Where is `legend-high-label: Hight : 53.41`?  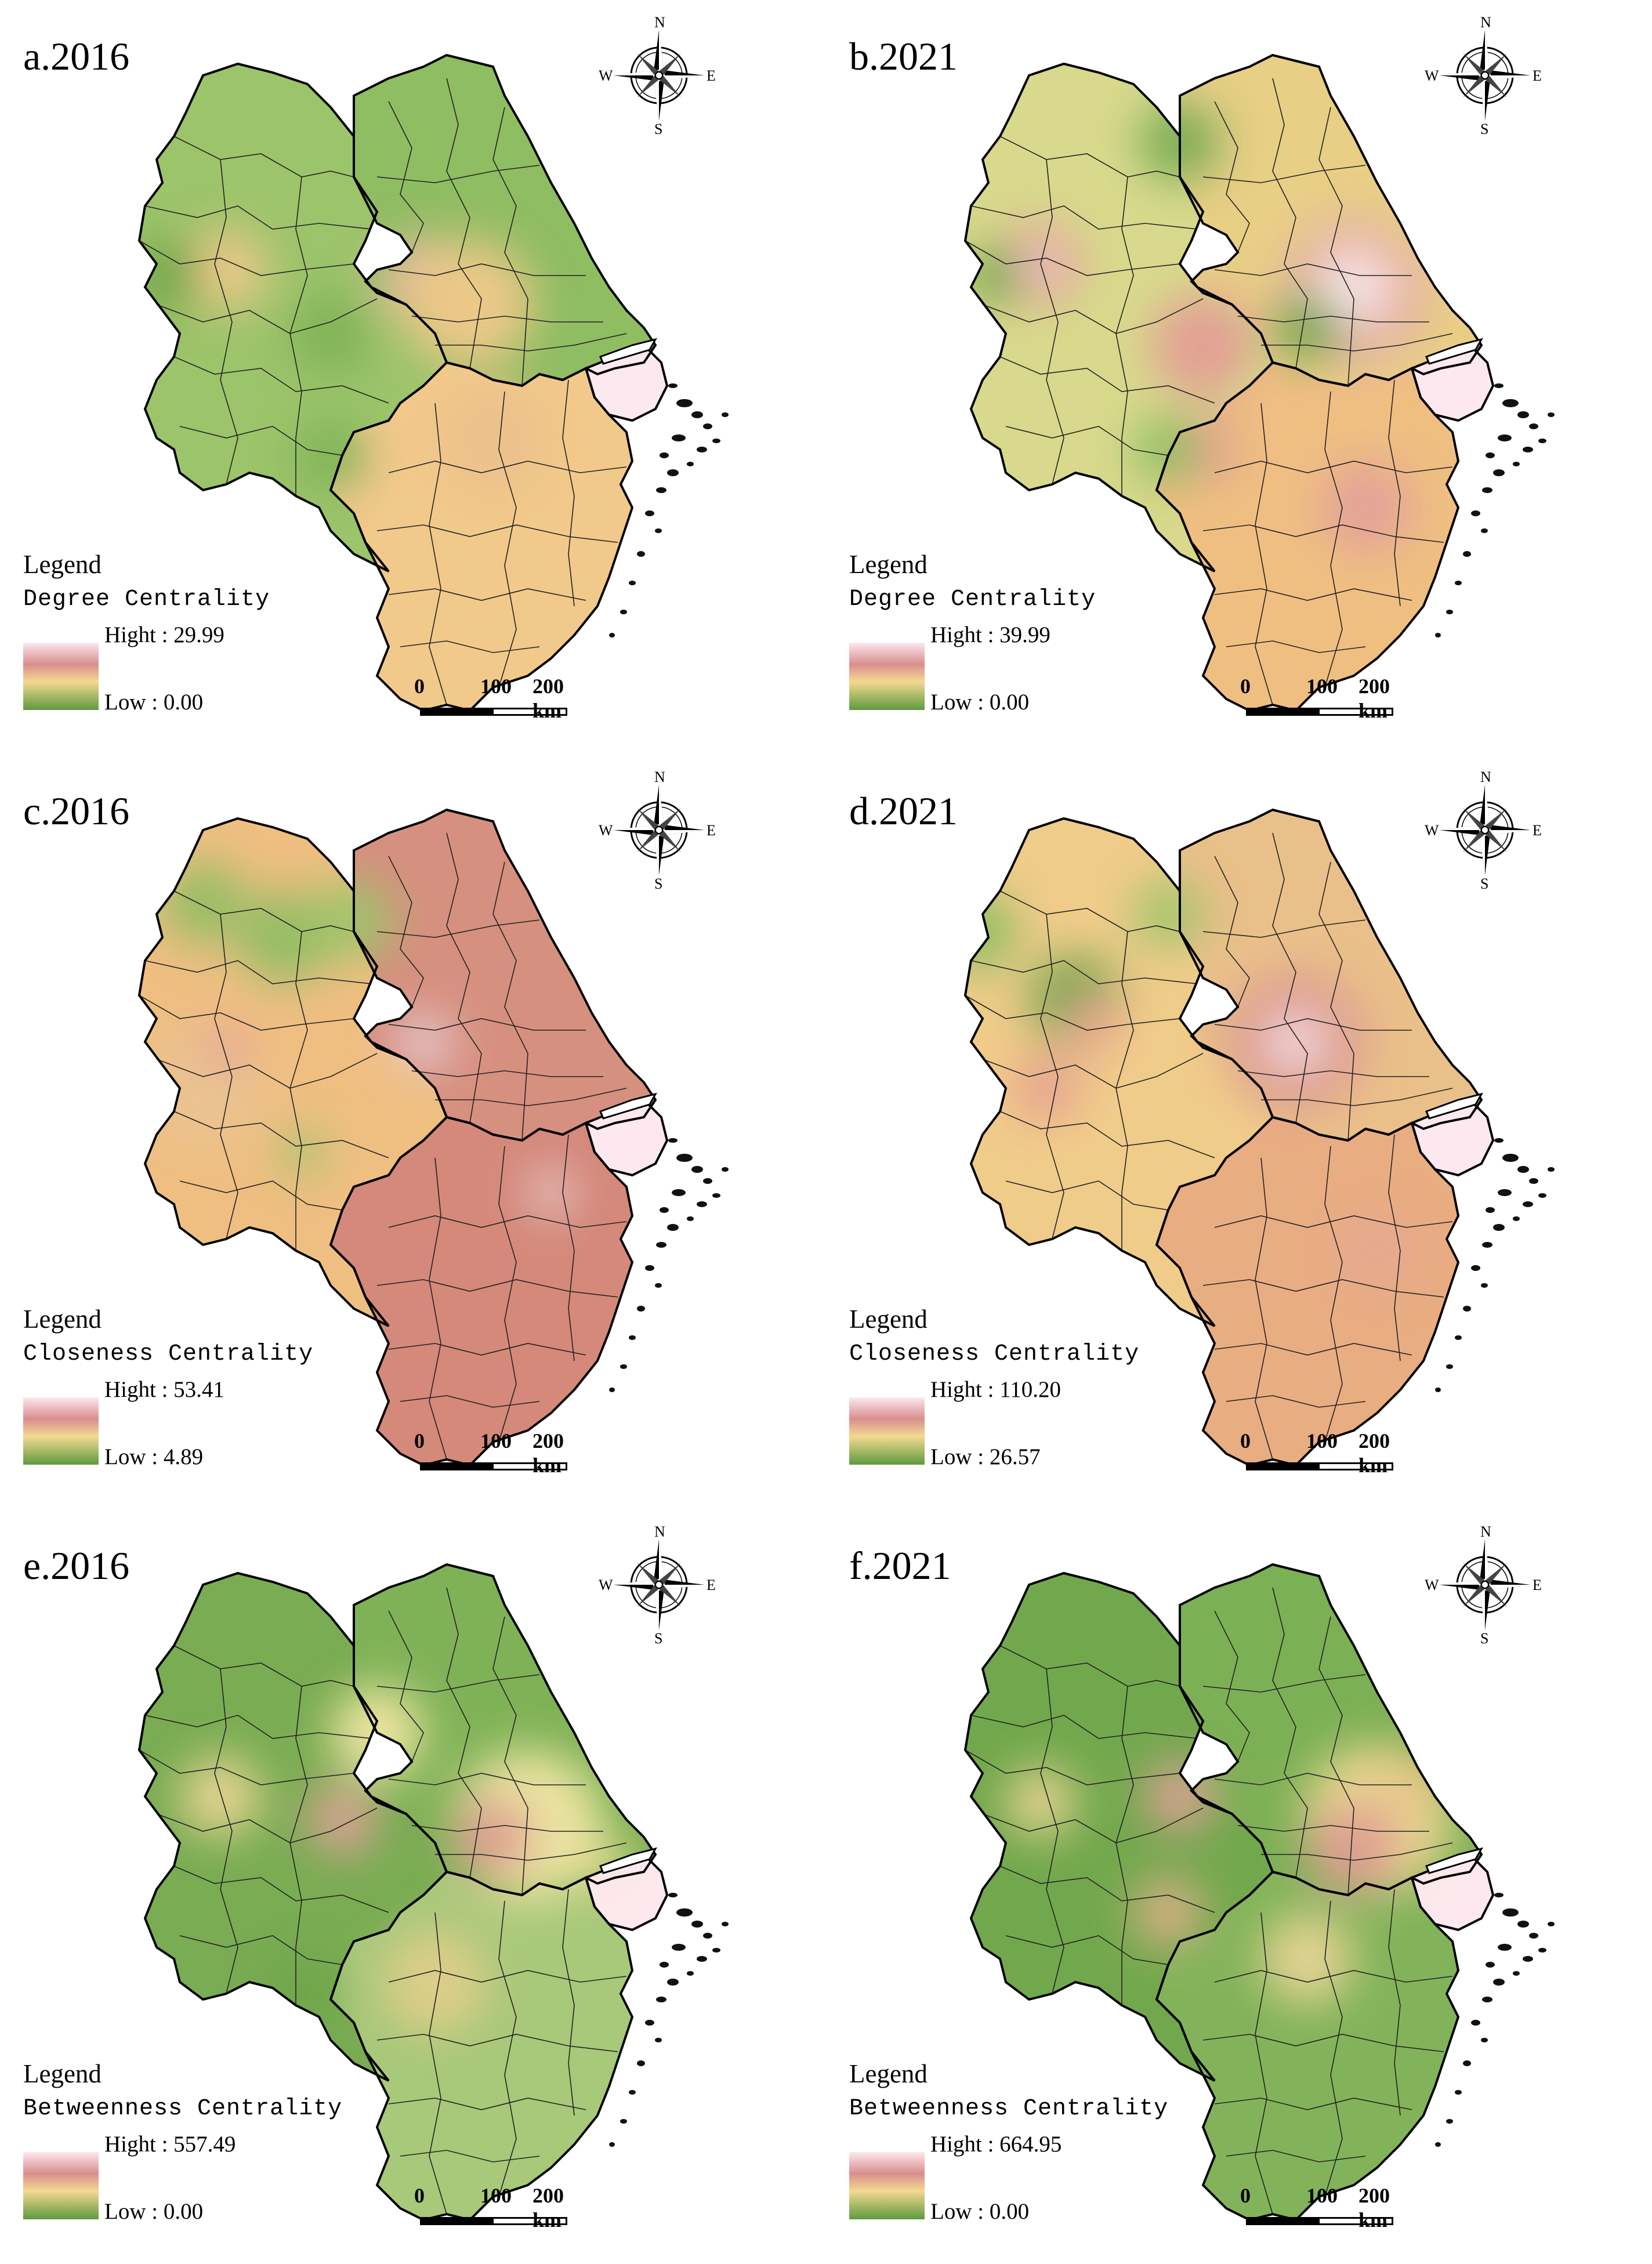 legend-high-label: Hight : 53.41 is located at coordinates (164, 1389).